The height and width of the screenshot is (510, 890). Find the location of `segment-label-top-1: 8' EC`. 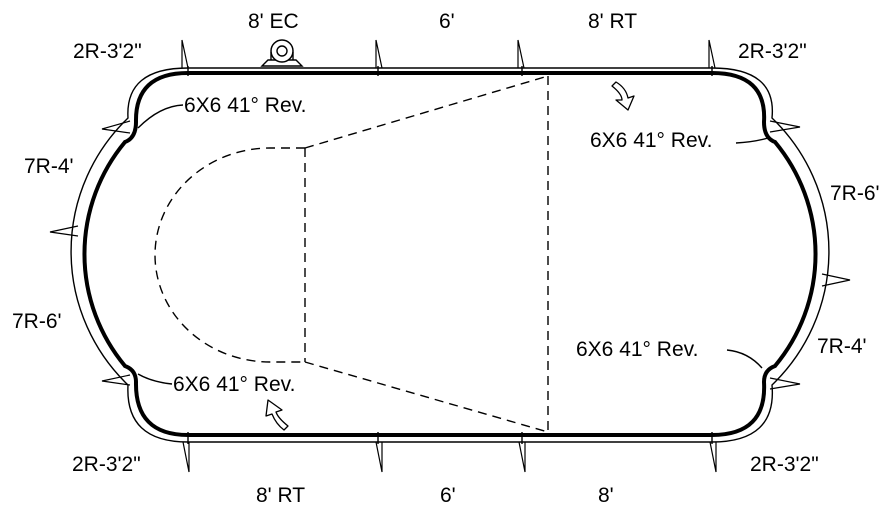

segment-label-top-1: 8' EC is located at coordinates (273, 21).